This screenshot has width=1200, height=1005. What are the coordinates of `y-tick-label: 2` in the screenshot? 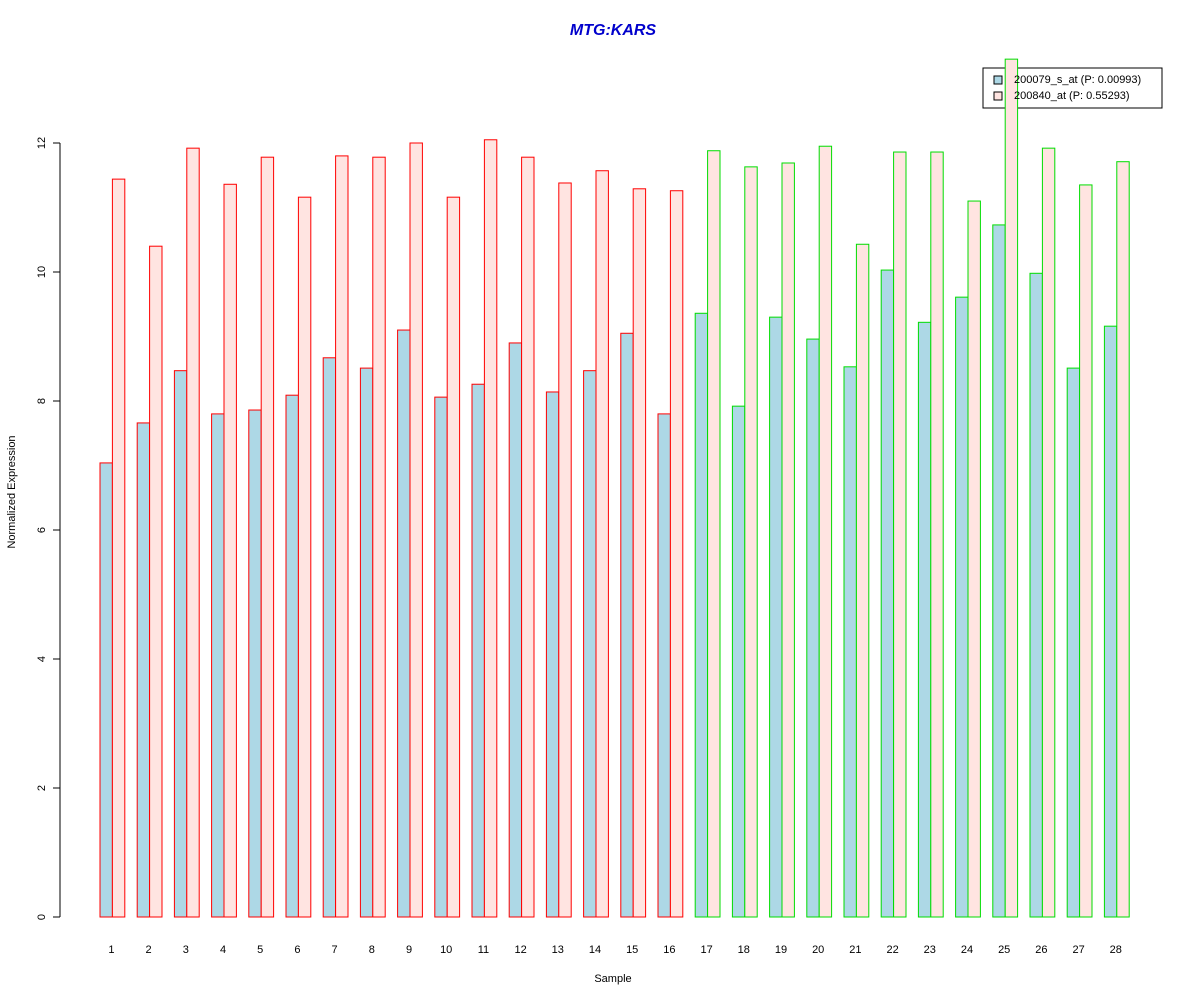 It's located at (42, 788).